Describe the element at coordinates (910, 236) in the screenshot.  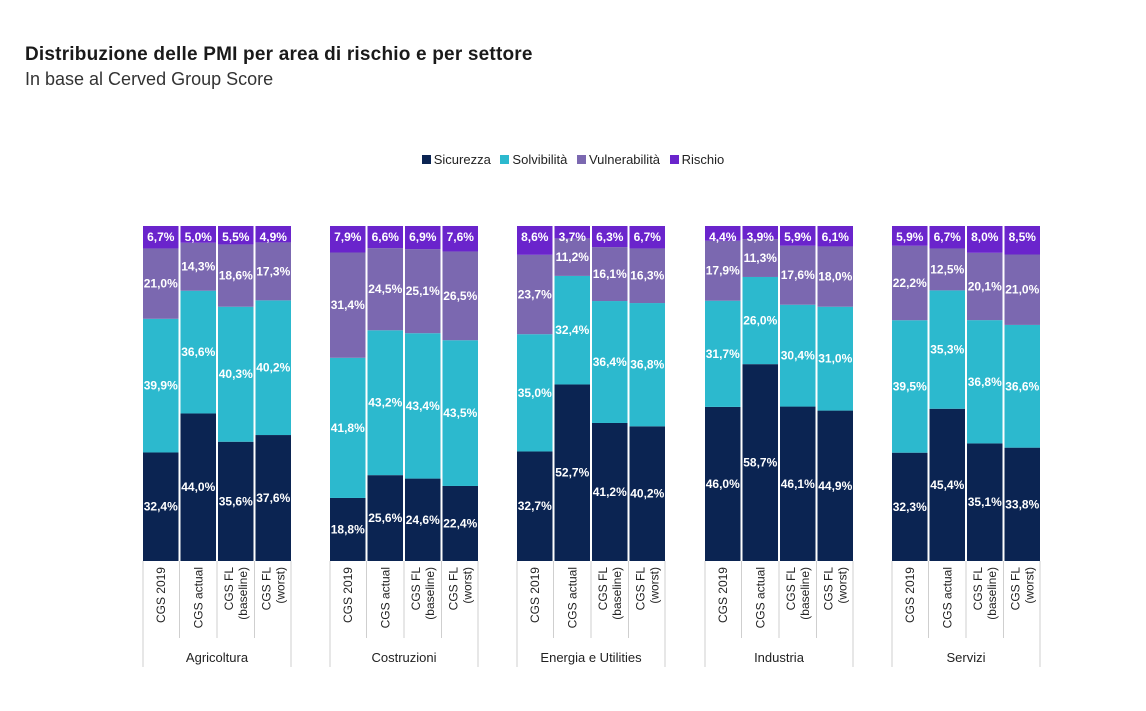
I see `bar-servizi-0-rischio` at that location.